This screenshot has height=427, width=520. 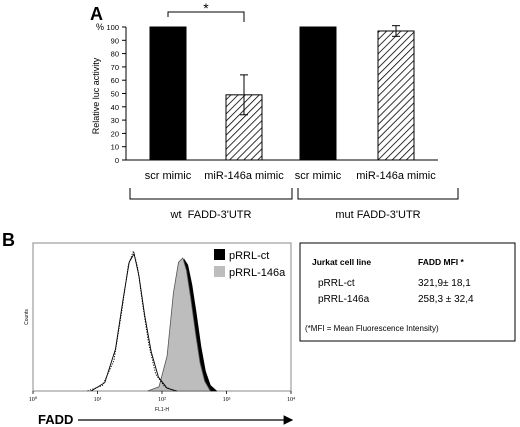 I want to click on group-bracket-wt: wt FADD-3'UTR, so click(x=211, y=204).